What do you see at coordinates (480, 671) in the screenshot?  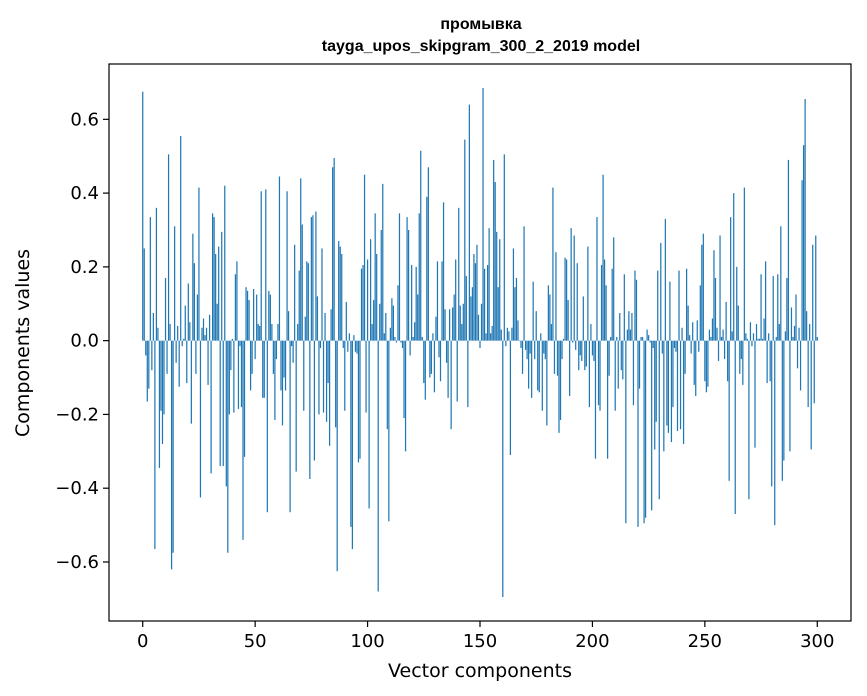 I see `x-axis-label: Vector components` at bounding box center [480, 671].